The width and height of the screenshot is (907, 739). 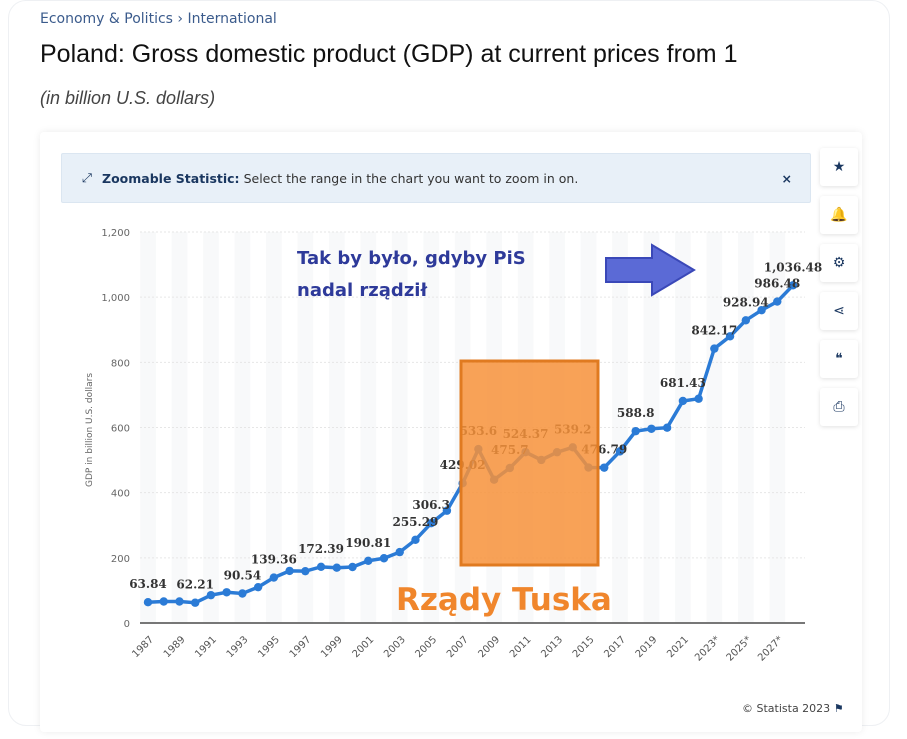 I want to click on data-label: 62.21, so click(x=195, y=585).